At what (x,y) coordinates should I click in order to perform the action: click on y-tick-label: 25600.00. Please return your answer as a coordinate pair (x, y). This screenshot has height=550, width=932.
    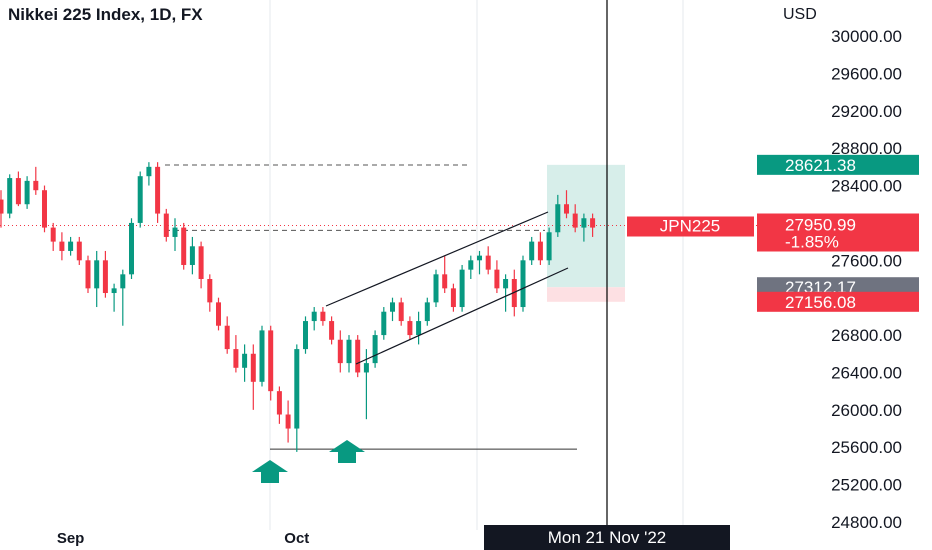
    Looking at the image, I should click on (866, 447).